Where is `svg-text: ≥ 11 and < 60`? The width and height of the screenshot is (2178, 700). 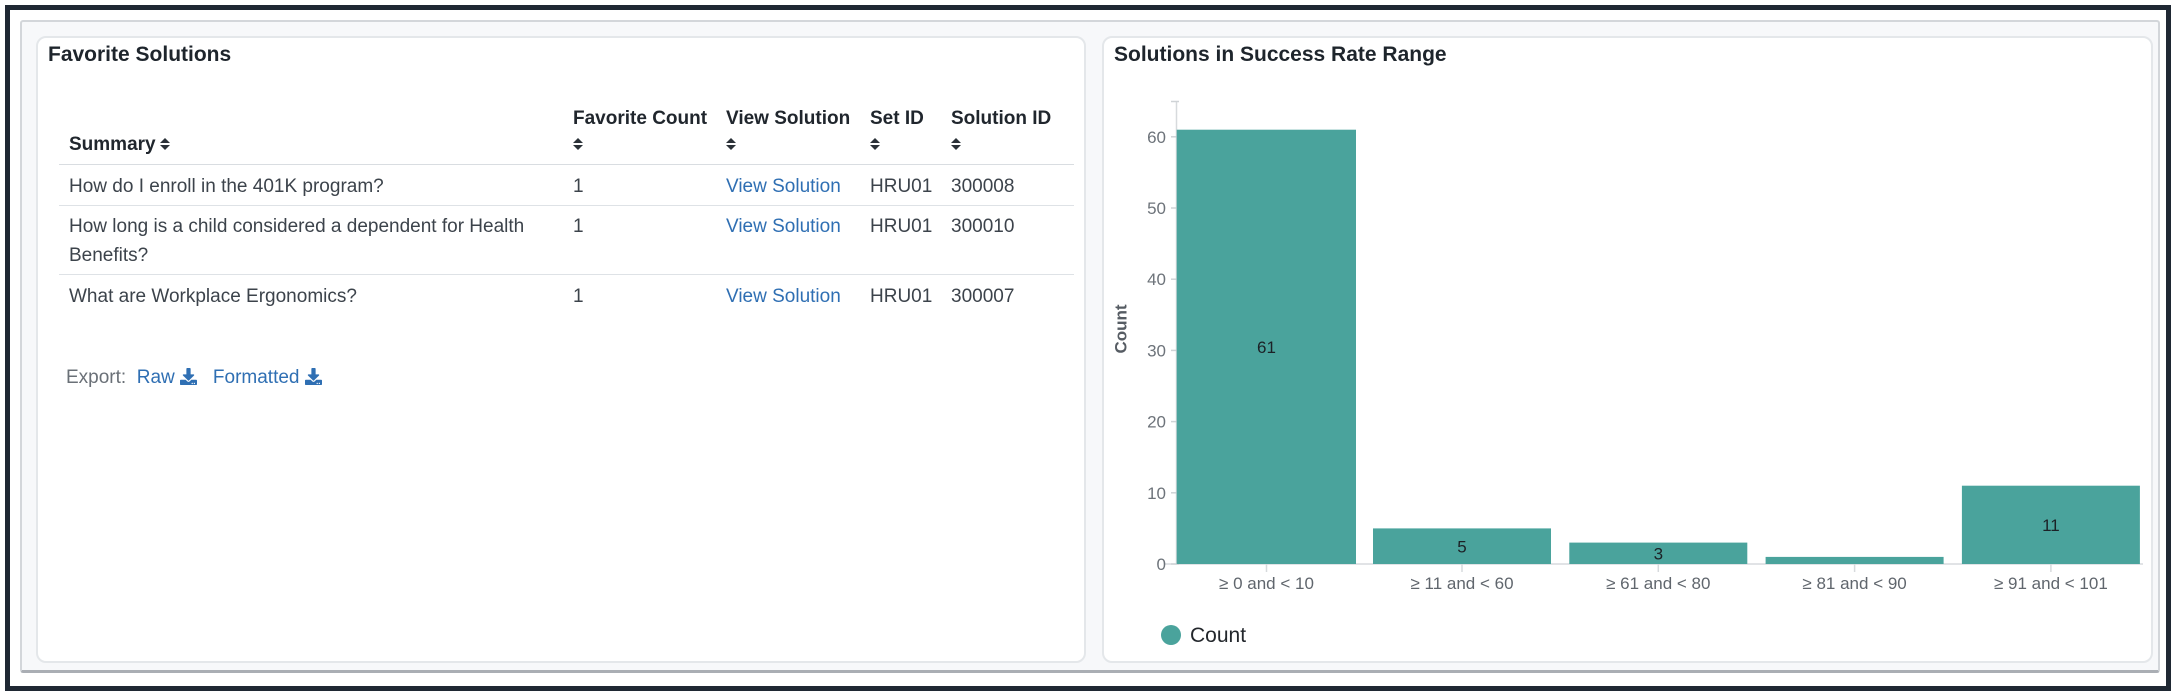 svg-text: ≥ 11 and < 60 is located at coordinates (1461, 583).